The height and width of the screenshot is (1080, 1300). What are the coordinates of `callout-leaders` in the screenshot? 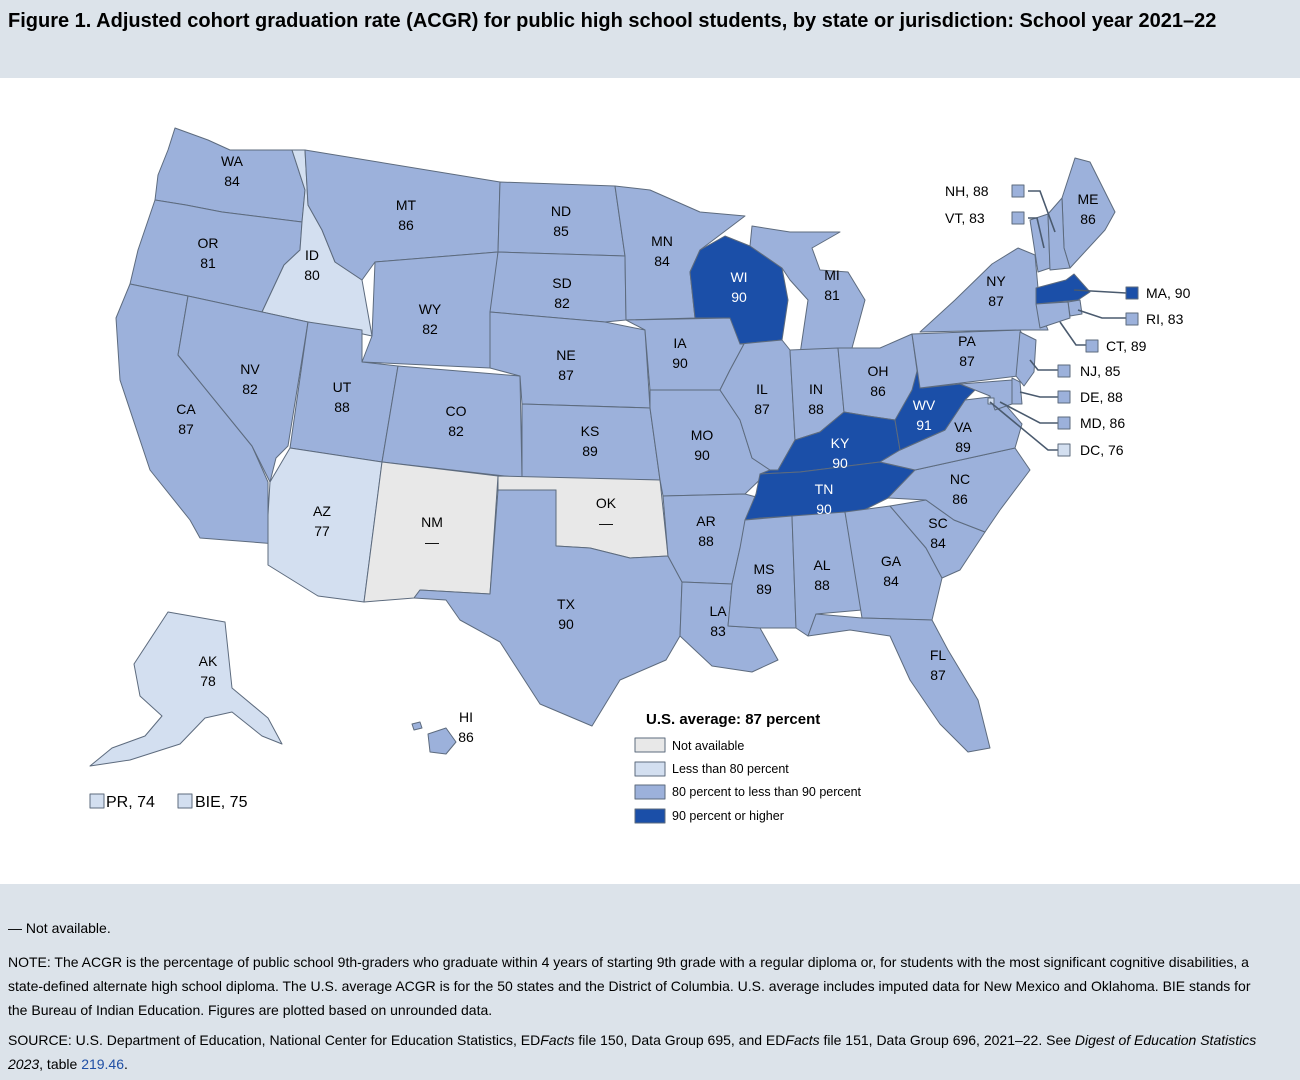 It's located at (1058, 320).